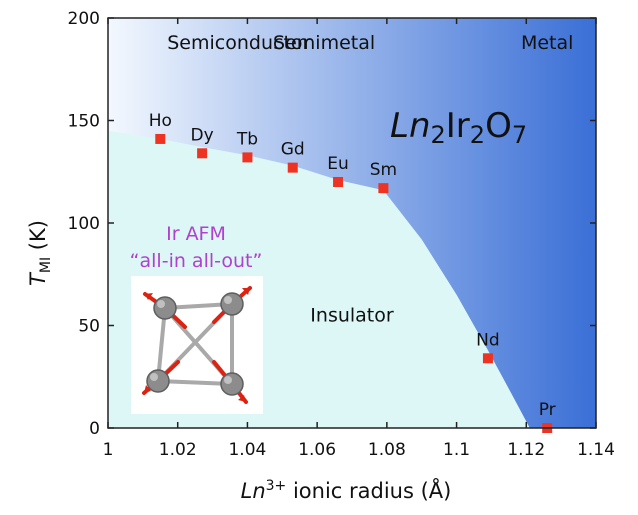 This screenshot has height=515, width=638. What do you see at coordinates (383, 170) in the screenshot?
I see `point-label-sm: Sm` at bounding box center [383, 170].